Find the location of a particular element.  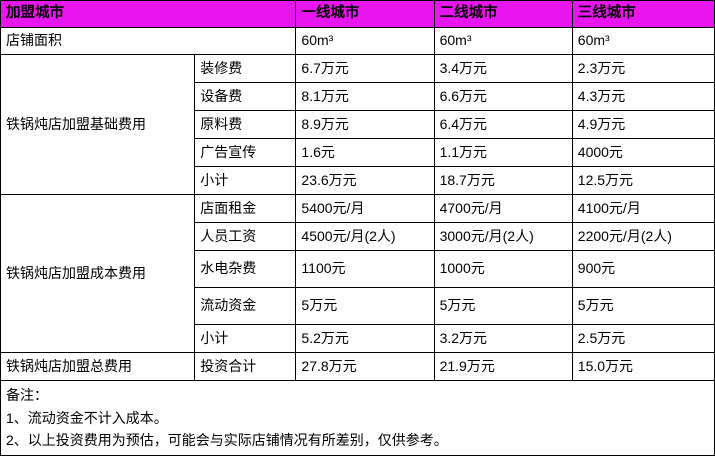

cell-basic-subtotal-tier2: 18.7万元 is located at coordinates (503, 180).